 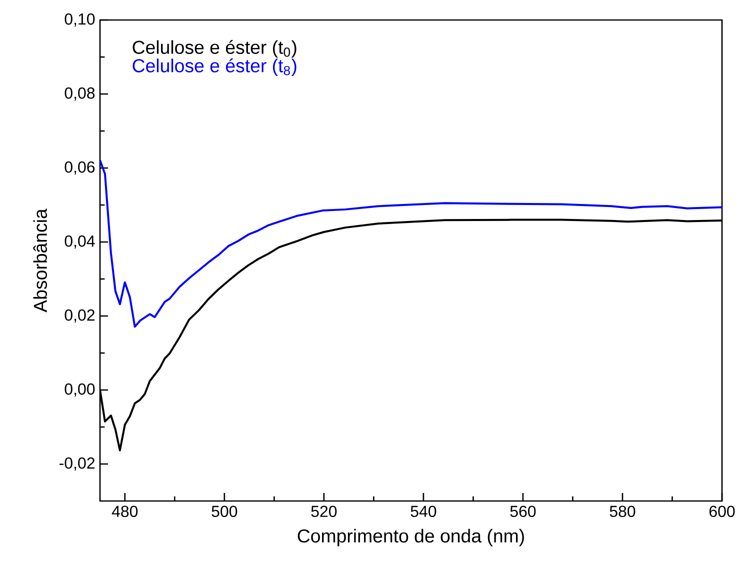 I want to click on y-tick-label: -0,02, so click(x=77, y=464).